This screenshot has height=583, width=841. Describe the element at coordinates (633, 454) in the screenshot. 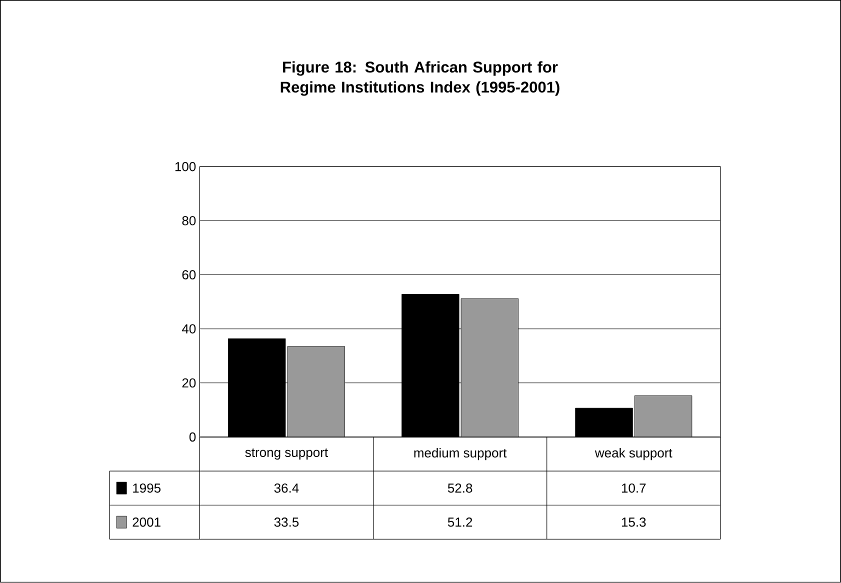

I see `x-tick-label: weak support` at that location.